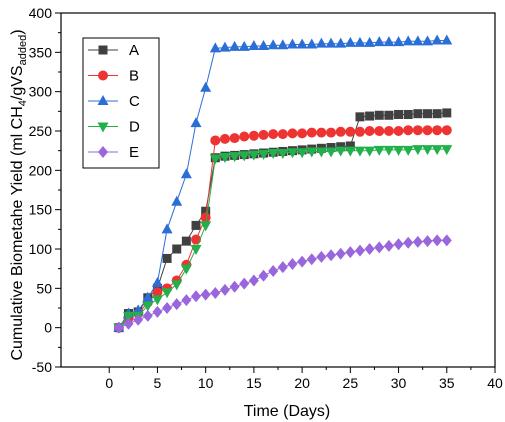 This screenshot has height=422, width=505. Describe the element at coordinates (302, 383) in the screenshot. I see `x-tick-label: 20` at that location.